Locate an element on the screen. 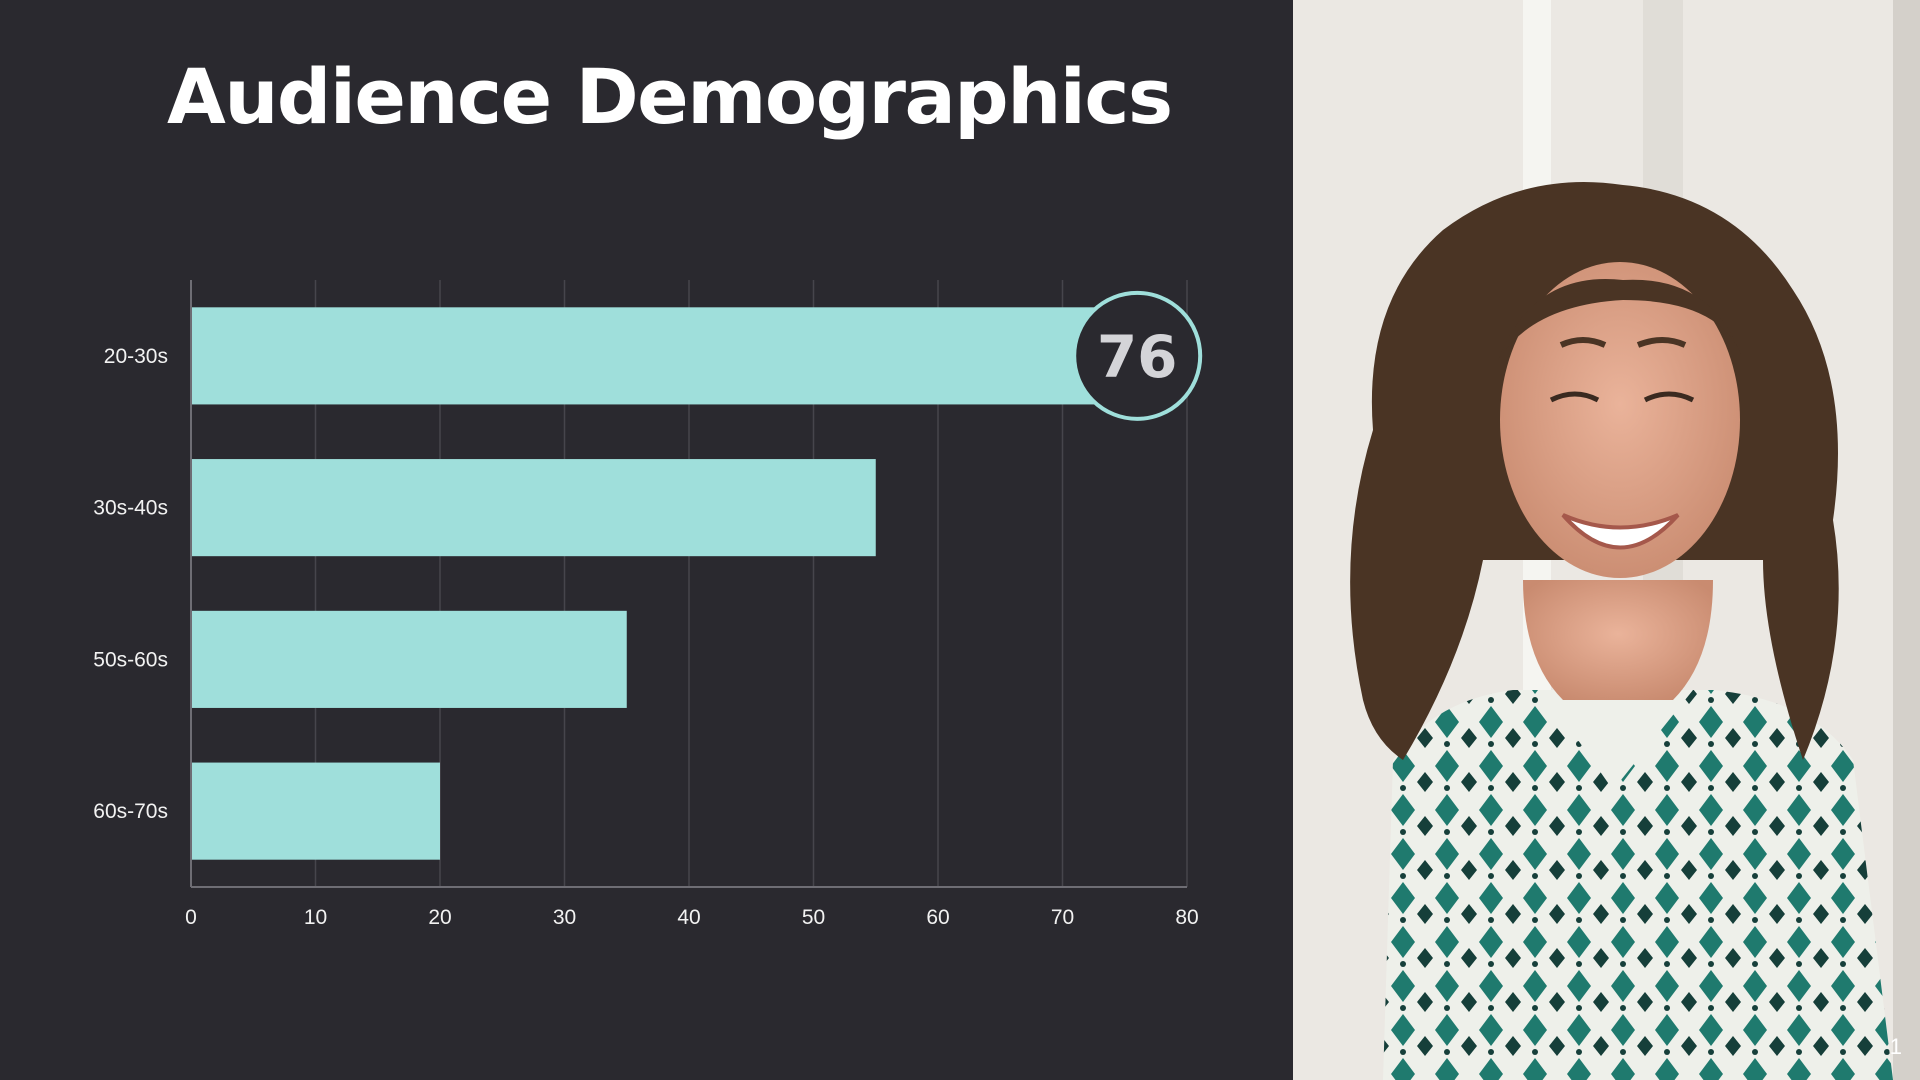 The image size is (1920, 1080). x-tick-label-30: 30 is located at coordinates (564, 917).